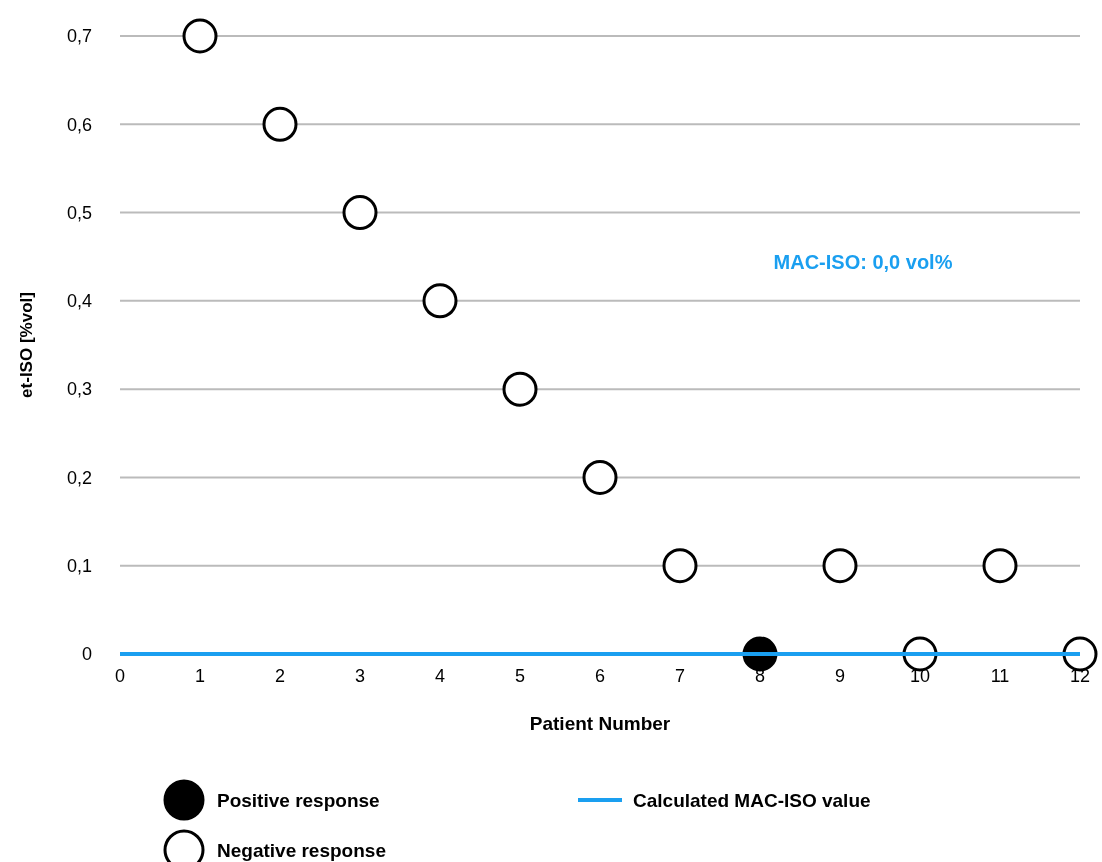 The width and height of the screenshot is (1102, 862). Describe the element at coordinates (200, 676) in the screenshot. I see `x-tick-label: 1` at that location.